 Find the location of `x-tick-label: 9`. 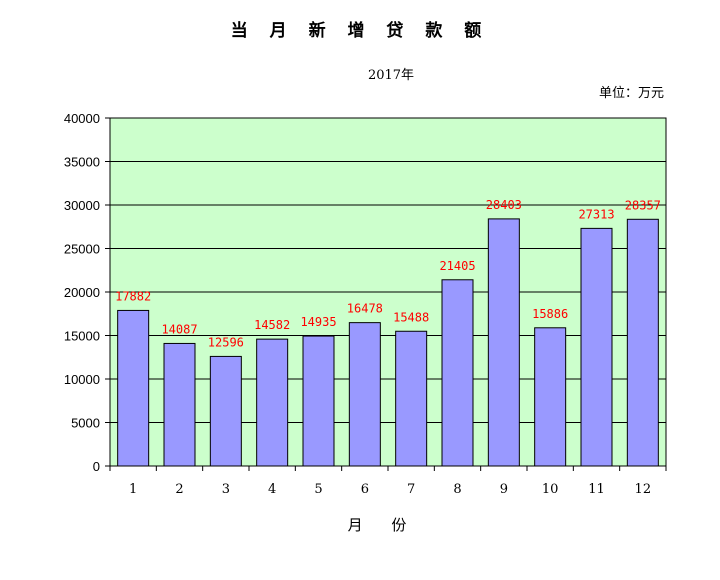

x-tick-label: 9 is located at coordinates (504, 489).